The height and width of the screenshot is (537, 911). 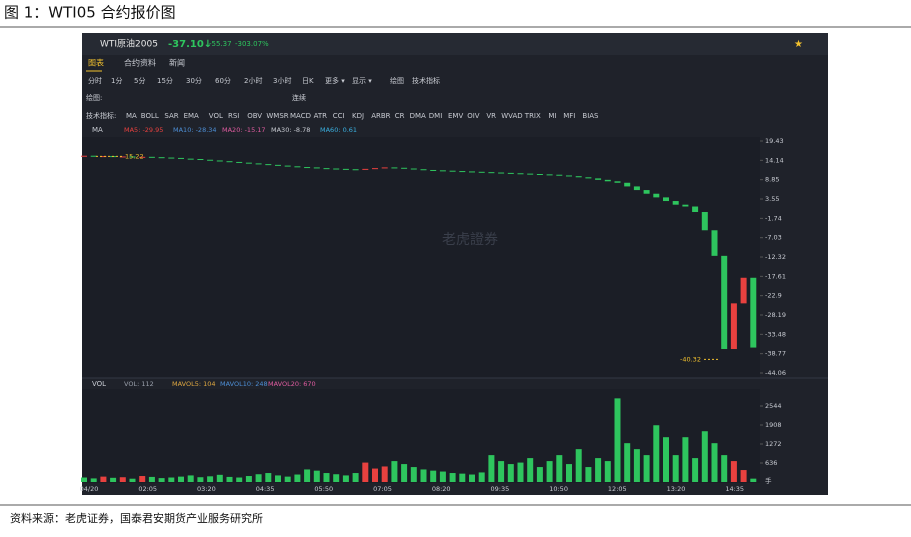 What do you see at coordinates (400, 116) in the screenshot?
I see `indicator: CR` at bounding box center [400, 116].